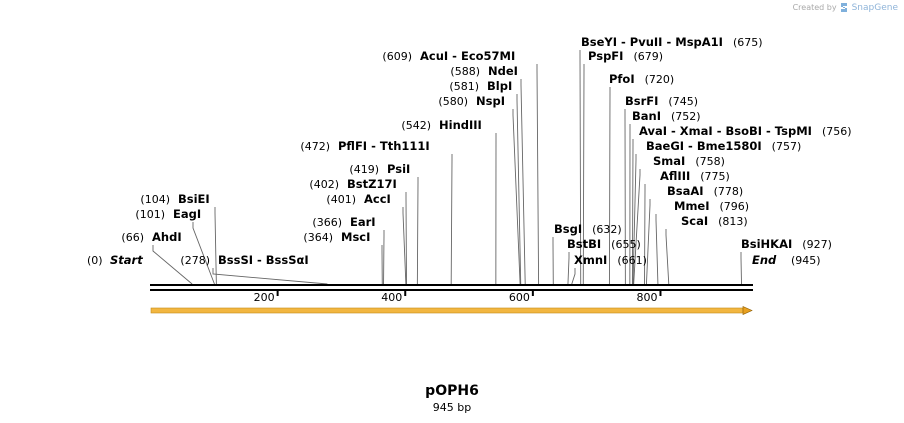 This screenshot has height=423, width=904. Describe the element at coordinates (747, 310) in the screenshot. I see `feature-arrowhead` at that location.